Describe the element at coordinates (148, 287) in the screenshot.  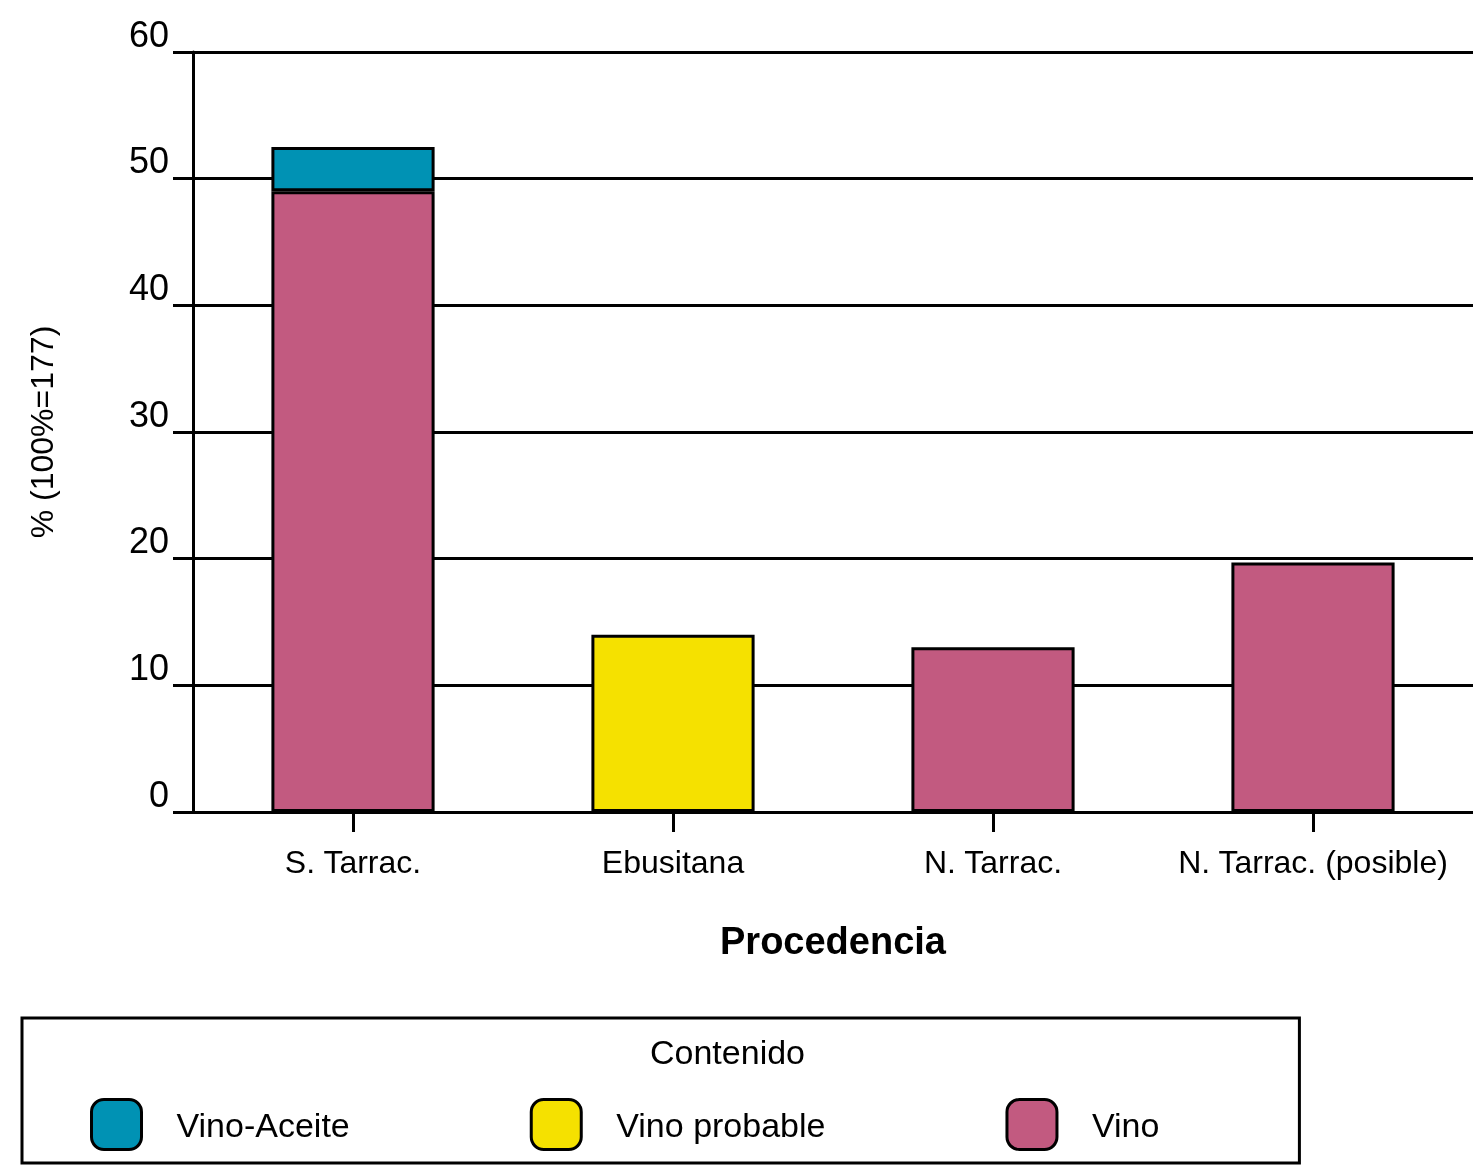
I see `y-tick-label: 40` at that location.